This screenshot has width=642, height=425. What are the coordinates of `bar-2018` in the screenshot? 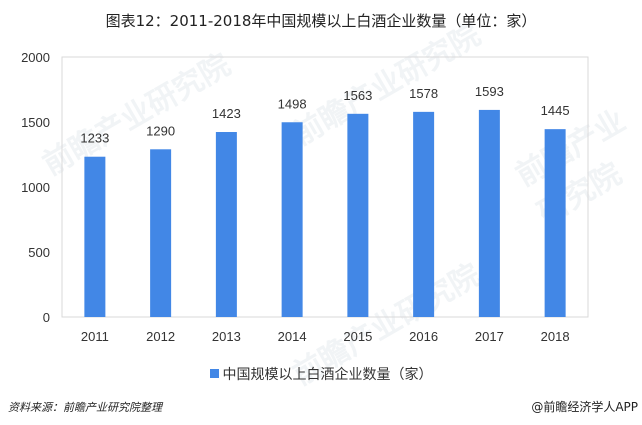 It's located at (555, 223).